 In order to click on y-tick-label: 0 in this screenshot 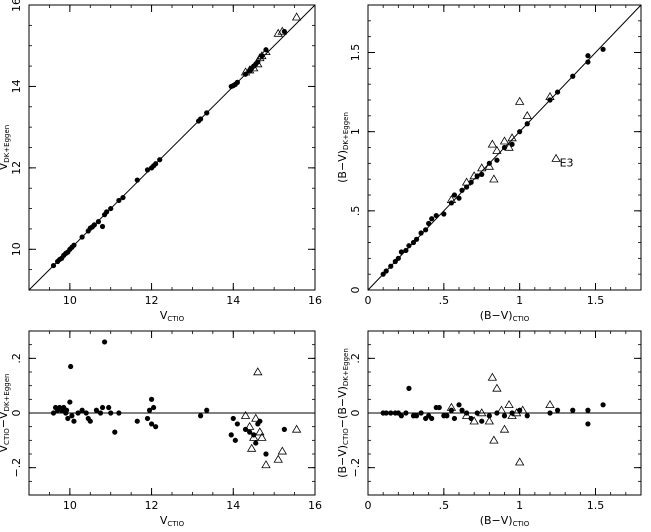, I will do `click(355, 290)`.